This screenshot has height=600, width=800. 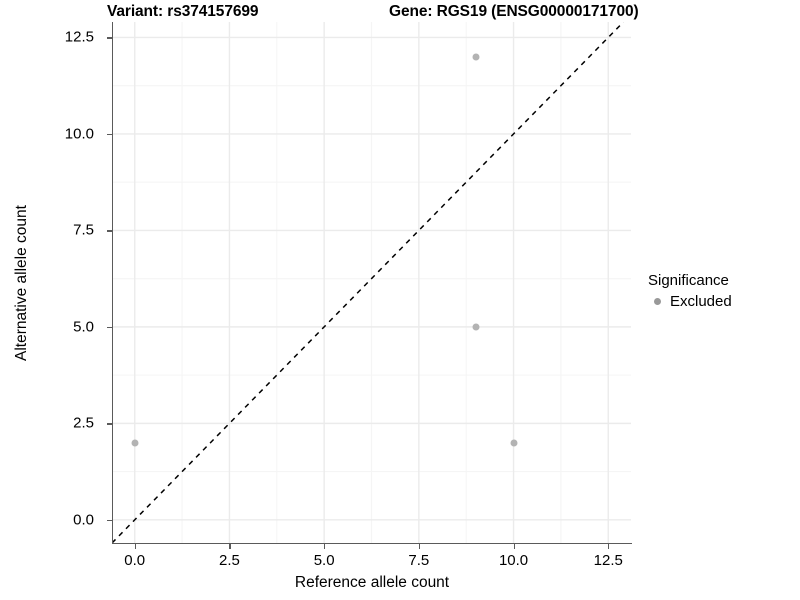 What do you see at coordinates (183, 11) in the screenshot?
I see `variant-title: Variant: rs374157699` at bounding box center [183, 11].